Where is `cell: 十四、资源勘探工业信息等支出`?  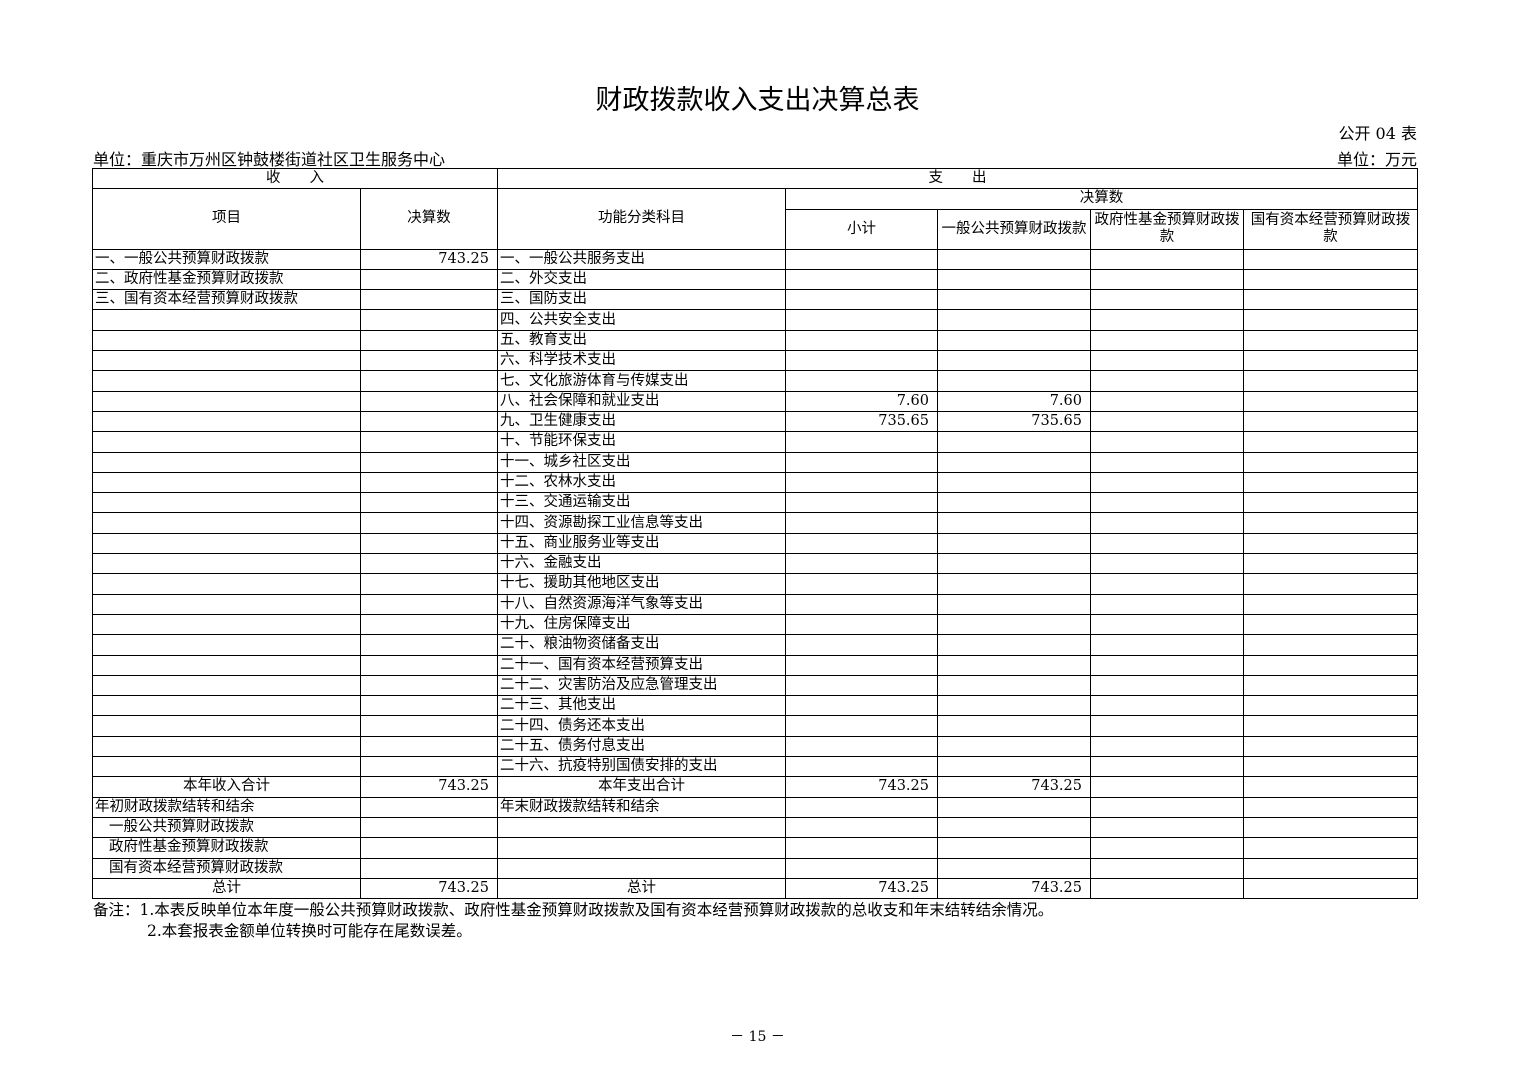 cell: 十四、资源勘探工业信息等支出 is located at coordinates (641, 523).